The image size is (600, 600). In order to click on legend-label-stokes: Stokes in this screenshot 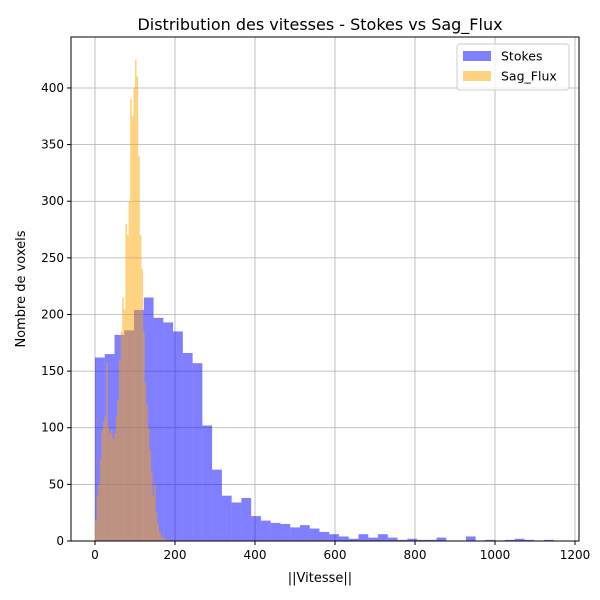, I will do `click(521, 56)`.